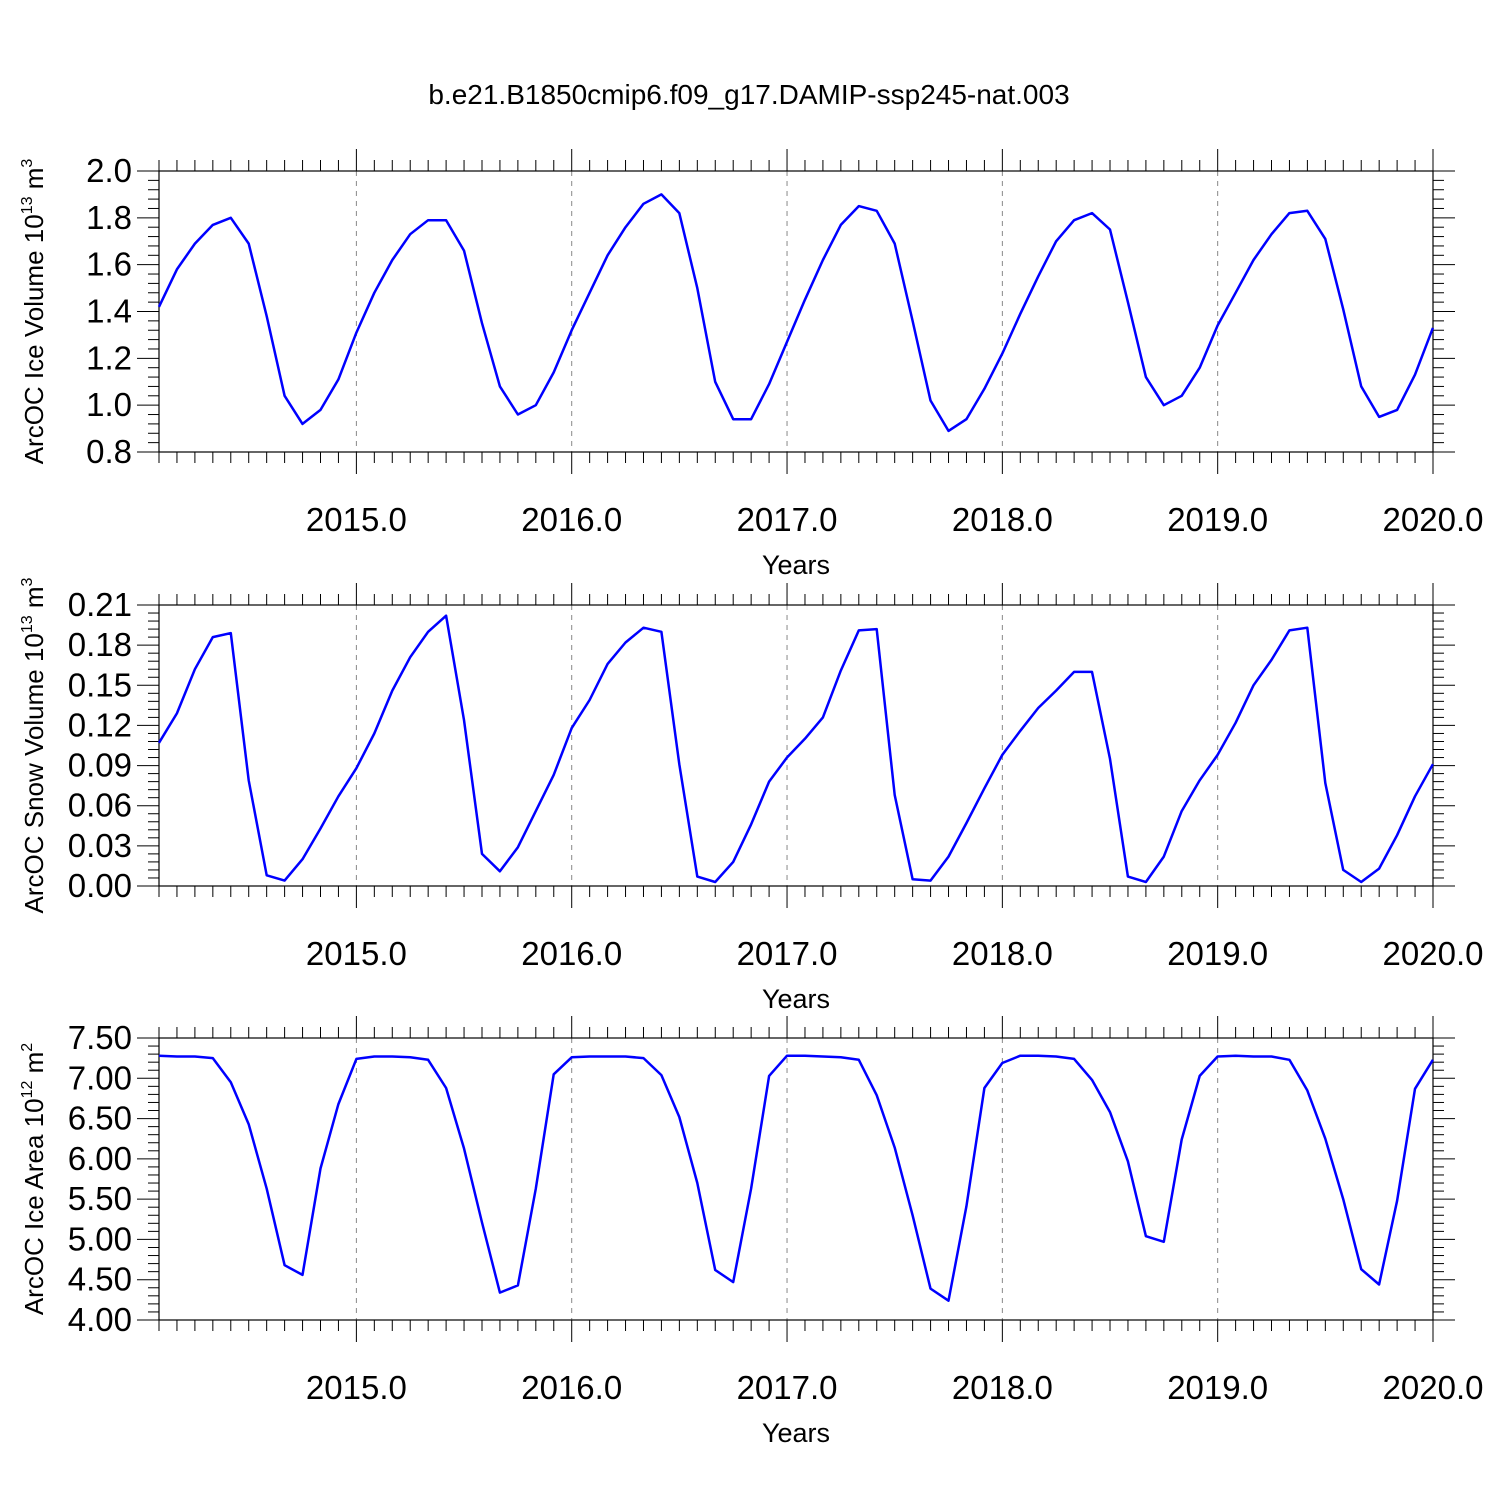 The width and height of the screenshot is (1500, 1500). I want to click on y-tick-label: 0.06, so click(100, 805).